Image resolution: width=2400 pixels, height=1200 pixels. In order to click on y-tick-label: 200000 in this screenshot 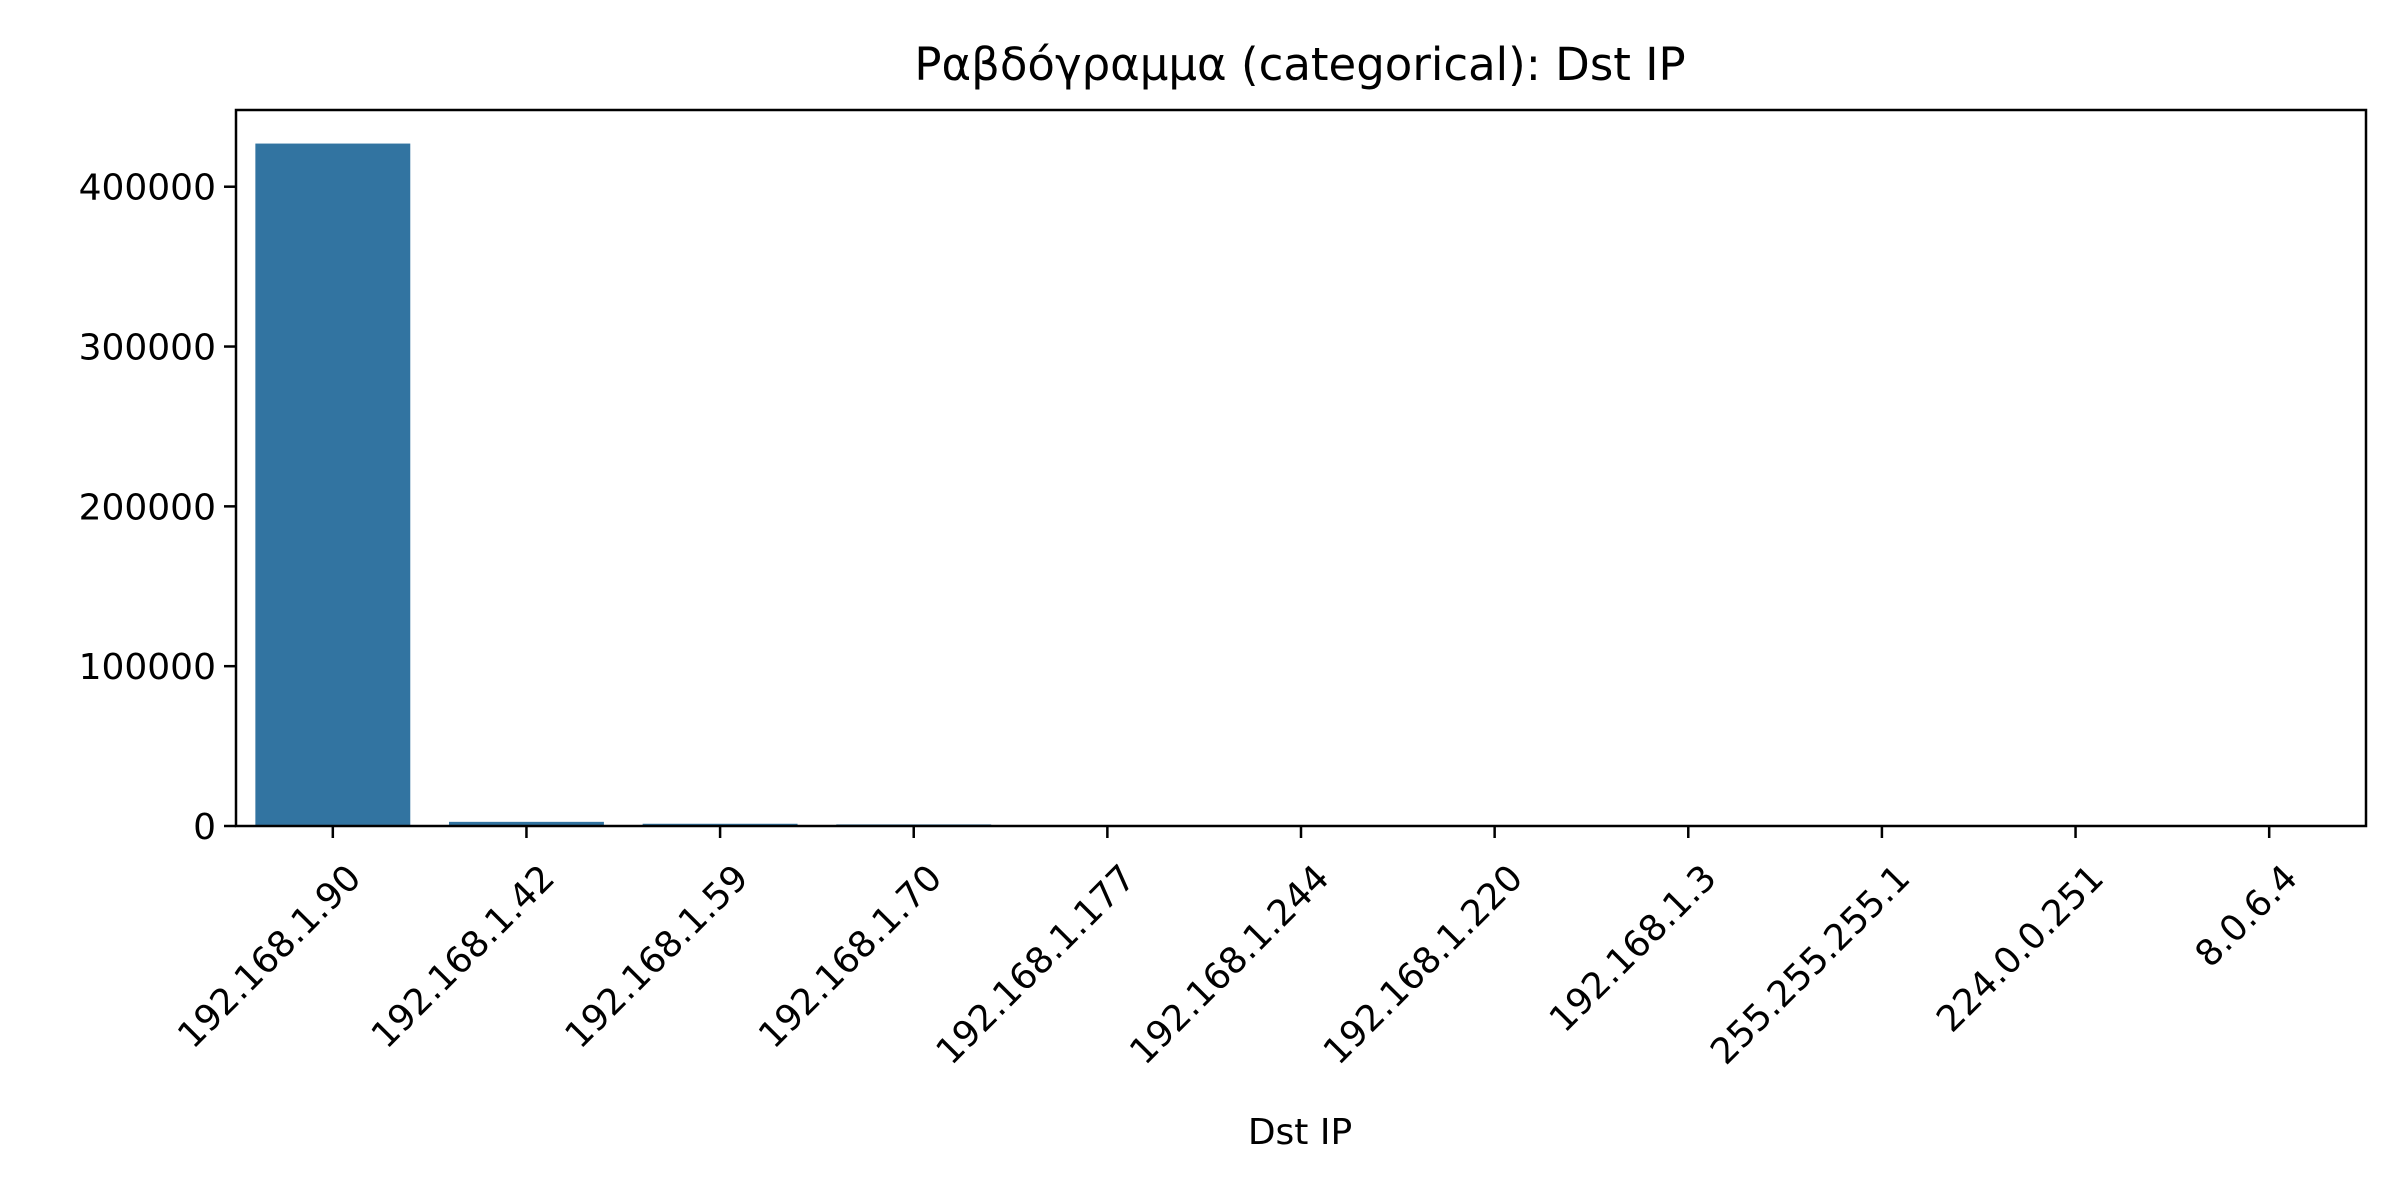, I will do `click(147, 507)`.